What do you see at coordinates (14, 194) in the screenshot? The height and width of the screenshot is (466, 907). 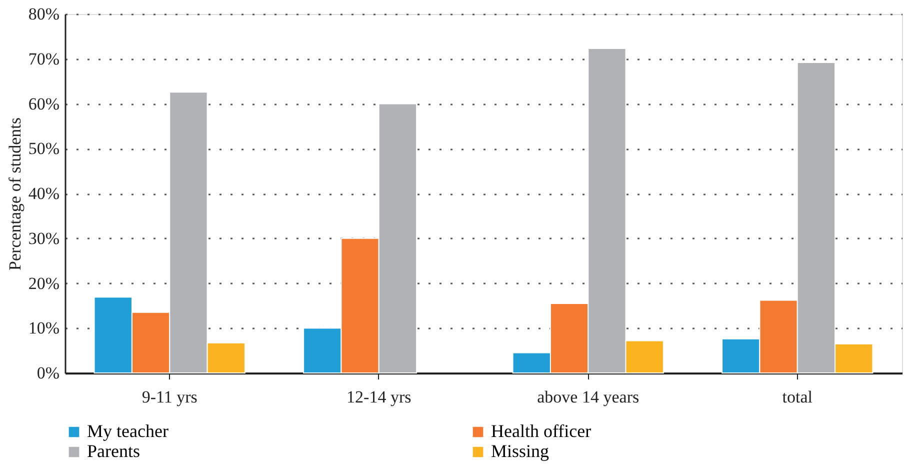 I see `y-axis-title: Percentage of students` at bounding box center [14, 194].